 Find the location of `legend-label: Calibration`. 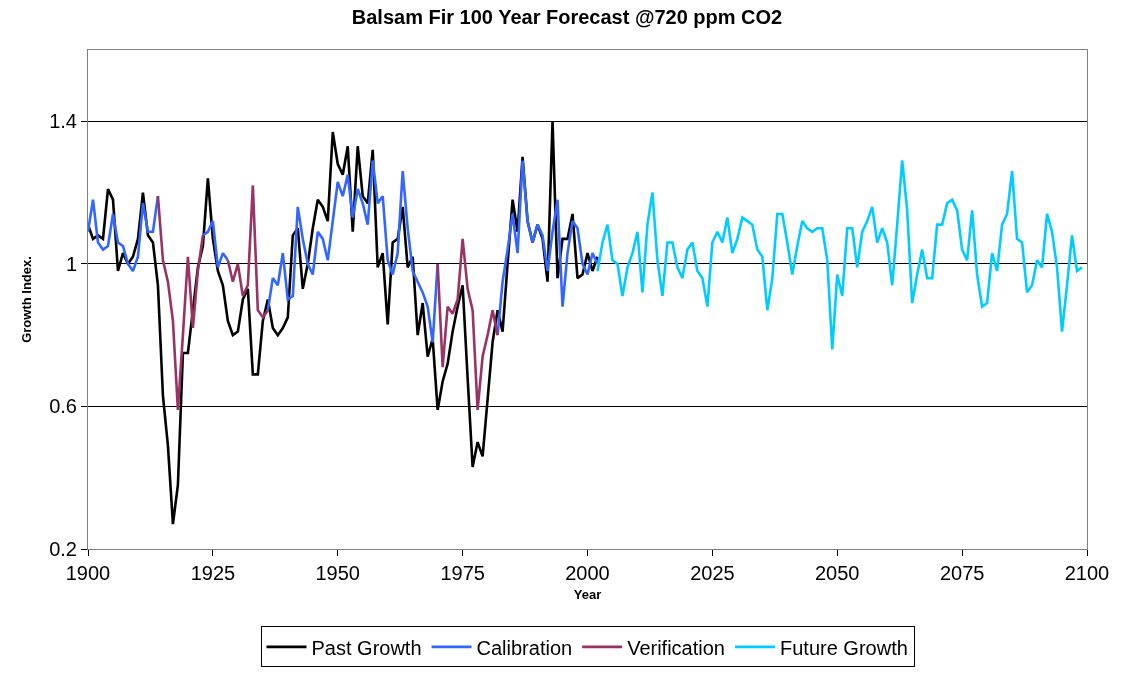

legend-label: Calibration is located at coordinates (524, 647).